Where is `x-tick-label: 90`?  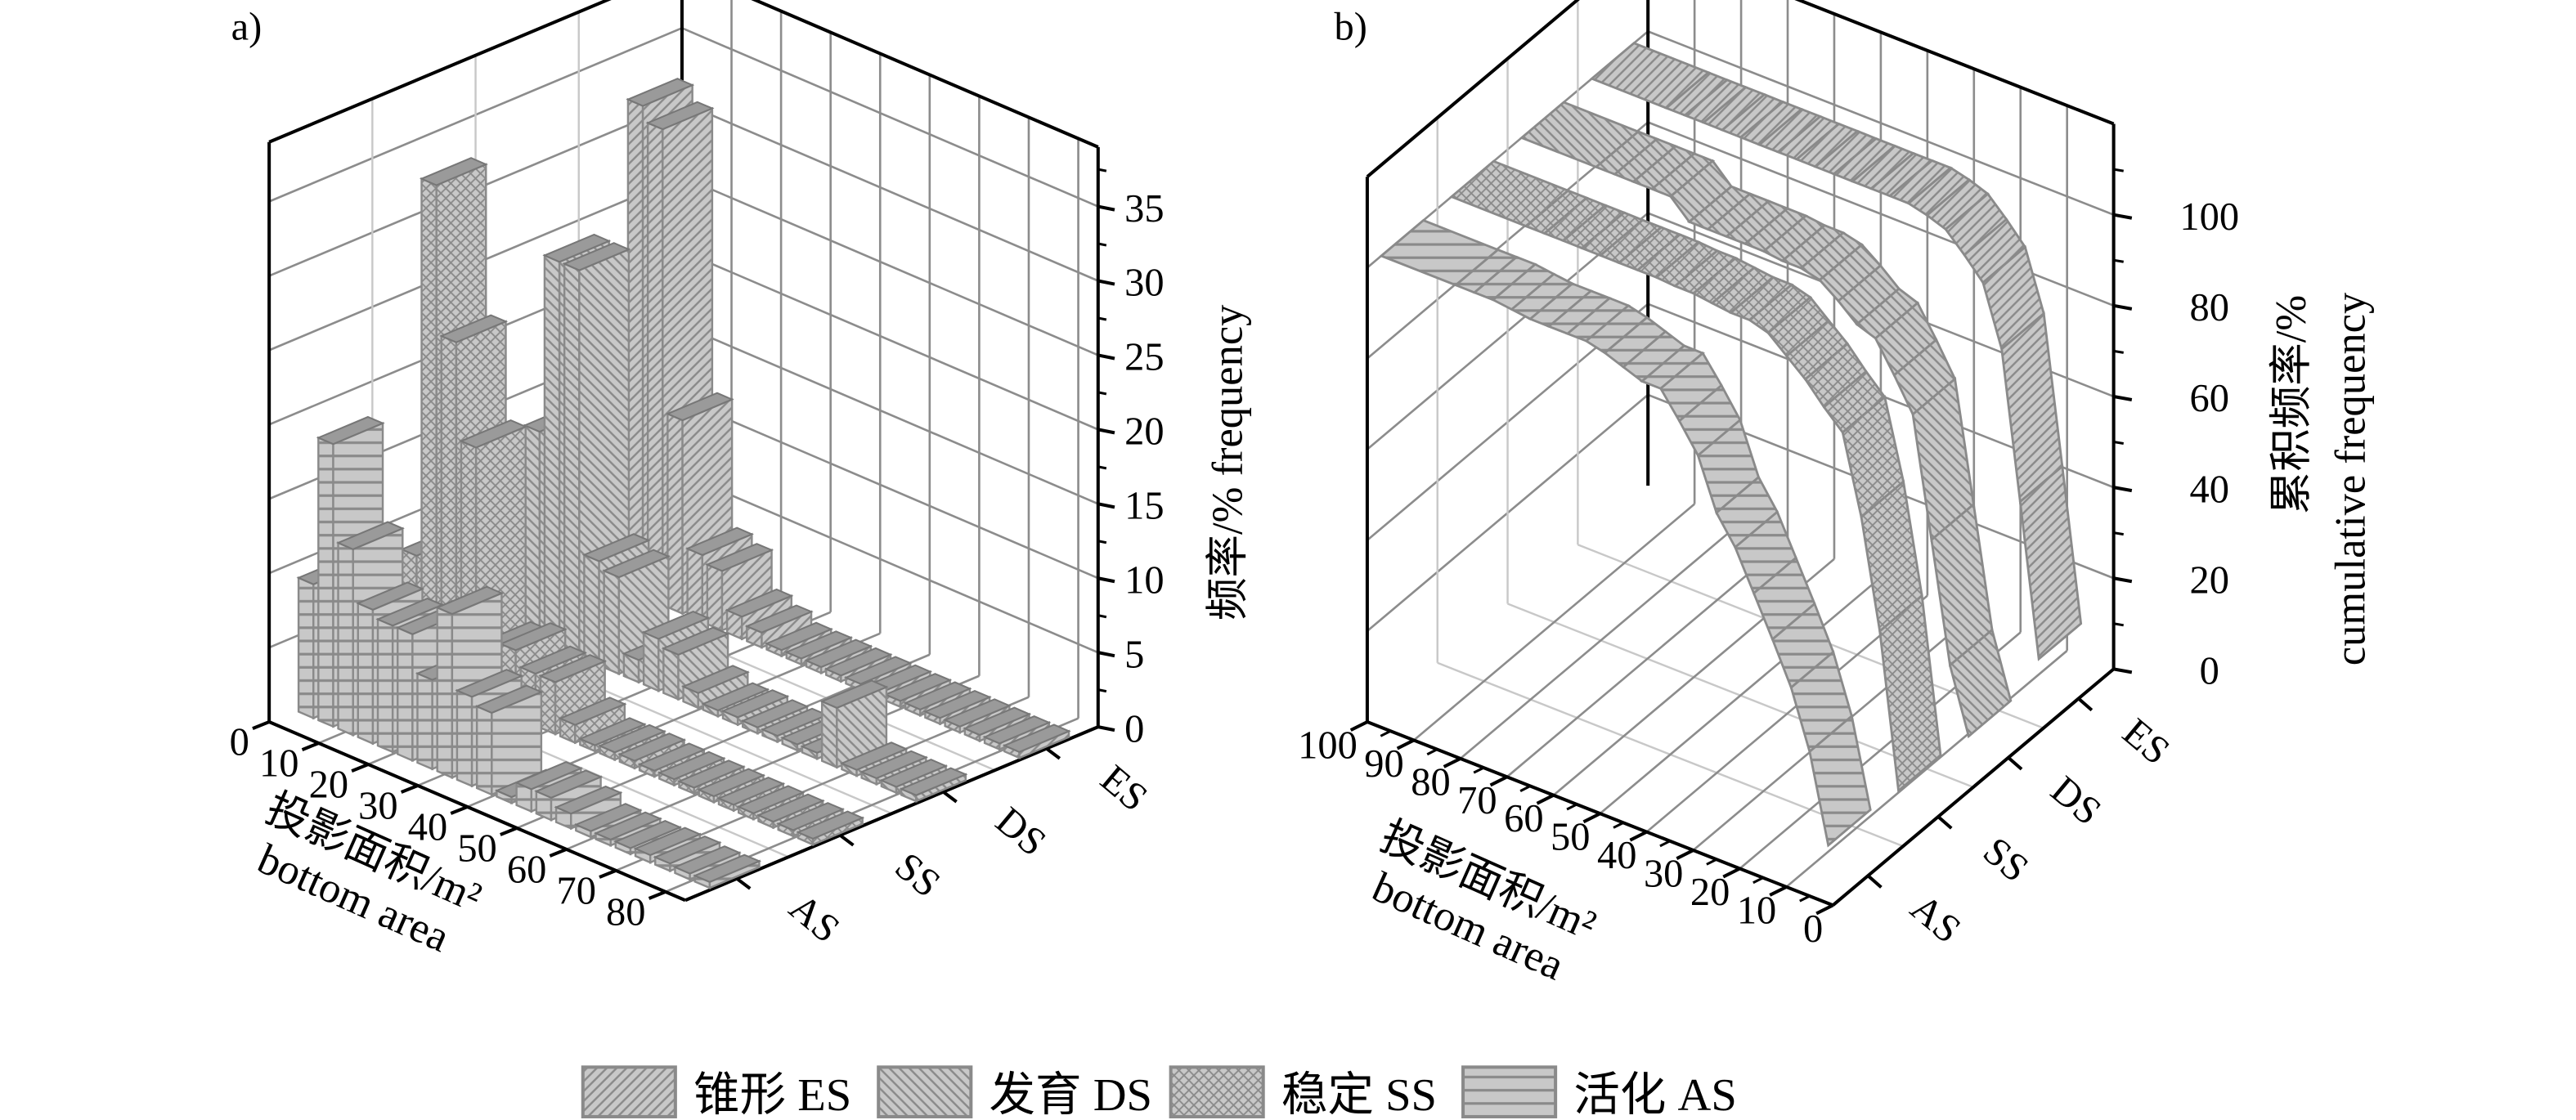
x-tick-label: 90 is located at coordinates (1383, 764).